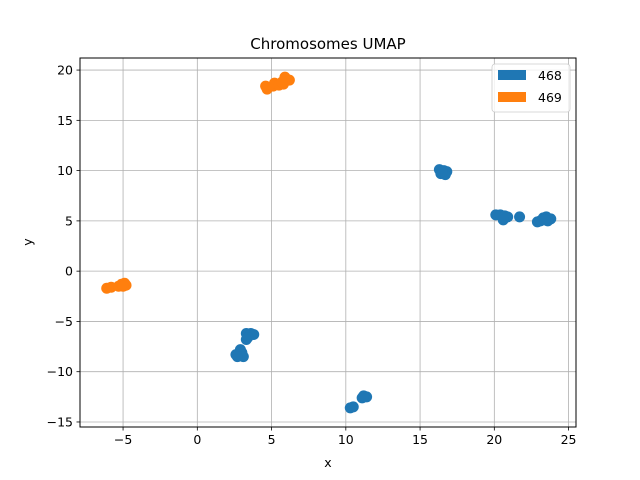 The image size is (640, 480). I want to click on x-axis: −5 0 5 10 15 20 25, so click(345, 437).